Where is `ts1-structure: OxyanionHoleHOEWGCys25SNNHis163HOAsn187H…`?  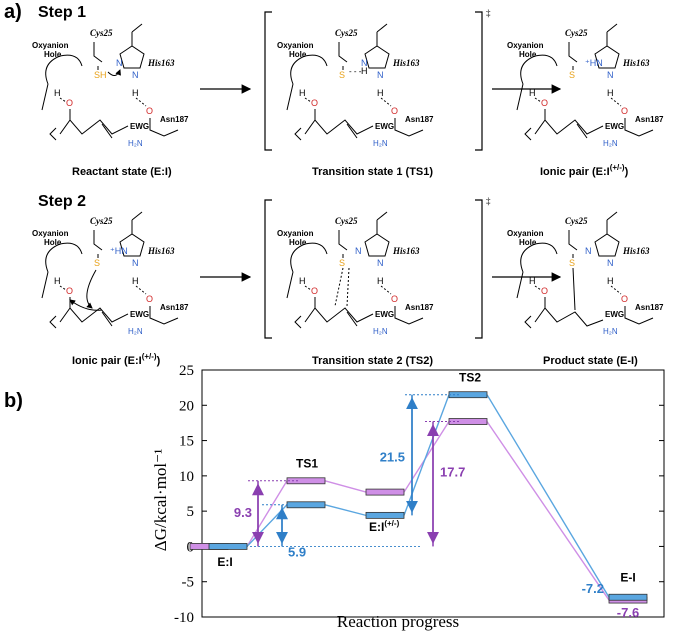
ts1-structure: OxyanionHoleHOEWGCys25SNNHis163HOAsn187H… is located at coordinates (355, 85).